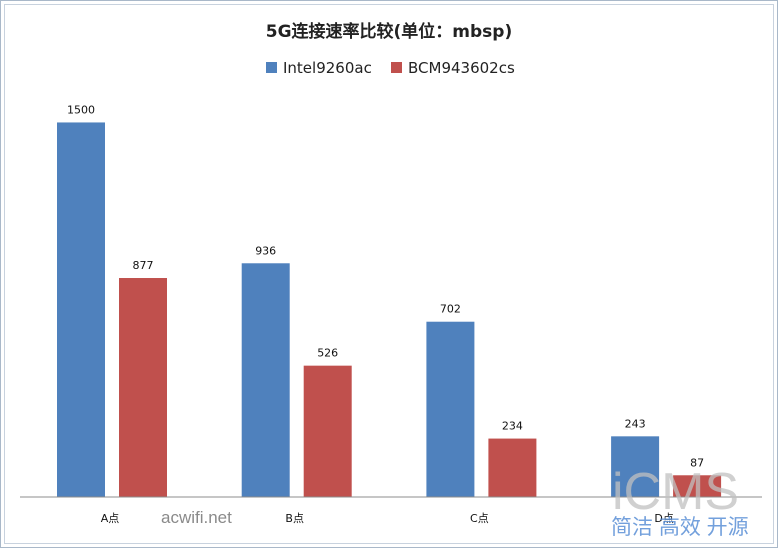  I want to click on x-tick-label-2: C点, so click(479, 518).